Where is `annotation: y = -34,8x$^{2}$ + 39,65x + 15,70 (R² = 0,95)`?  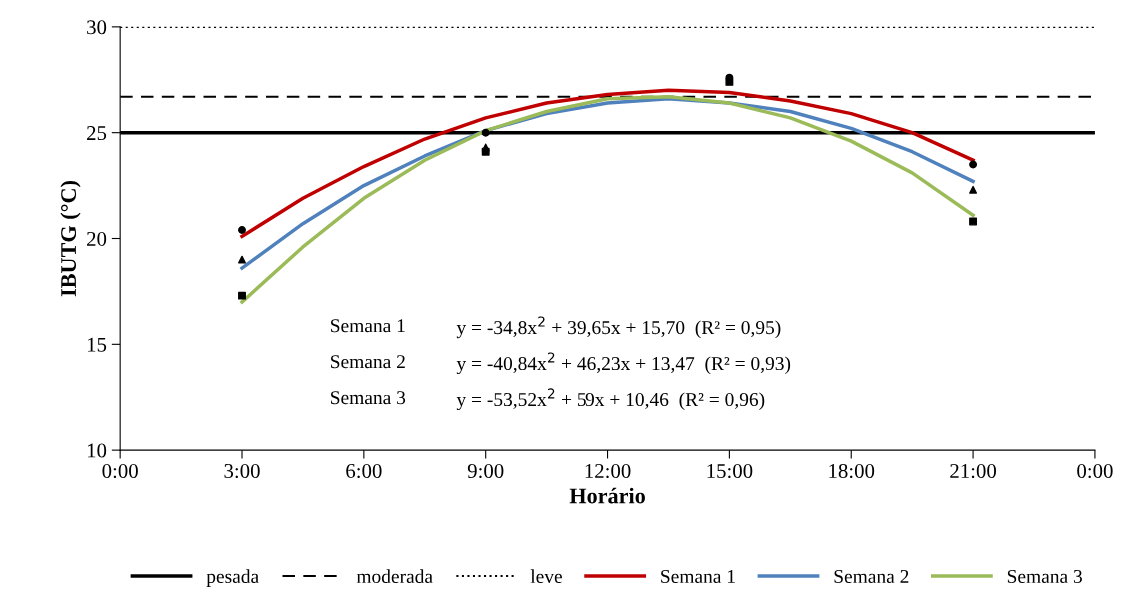
annotation: y = -34,8x$^{2}$ + 39,65x + 15,70 (R² = 0,95) is located at coordinates (618, 327).